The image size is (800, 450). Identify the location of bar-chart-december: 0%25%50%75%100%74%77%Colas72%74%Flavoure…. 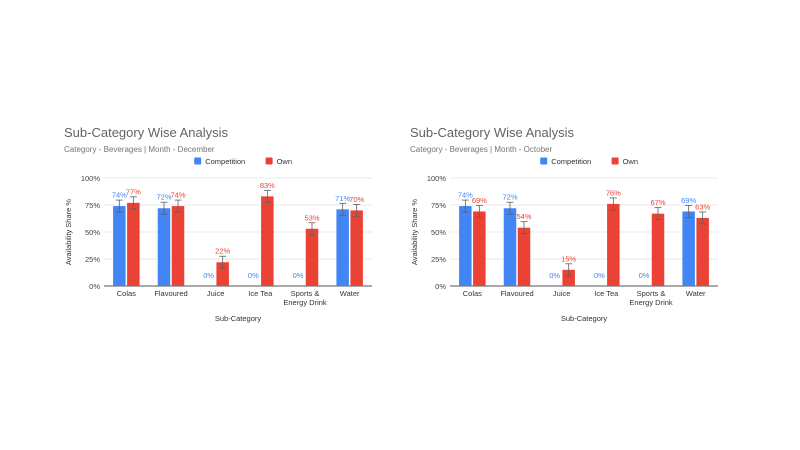
(218, 240).